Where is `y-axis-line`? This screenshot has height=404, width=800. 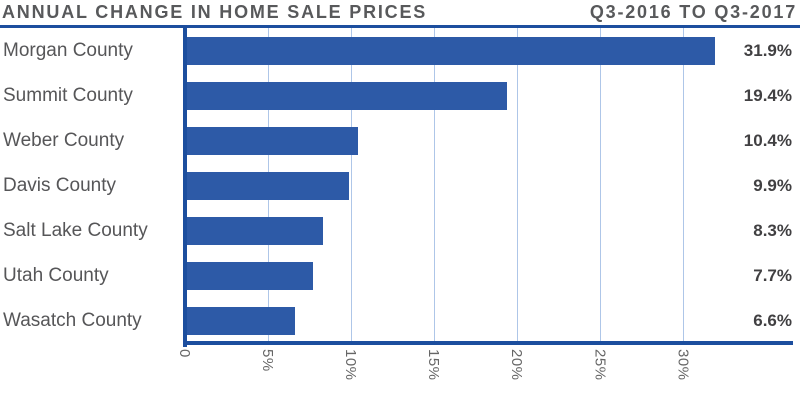
y-axis-line is located at coordinates (185, 187).